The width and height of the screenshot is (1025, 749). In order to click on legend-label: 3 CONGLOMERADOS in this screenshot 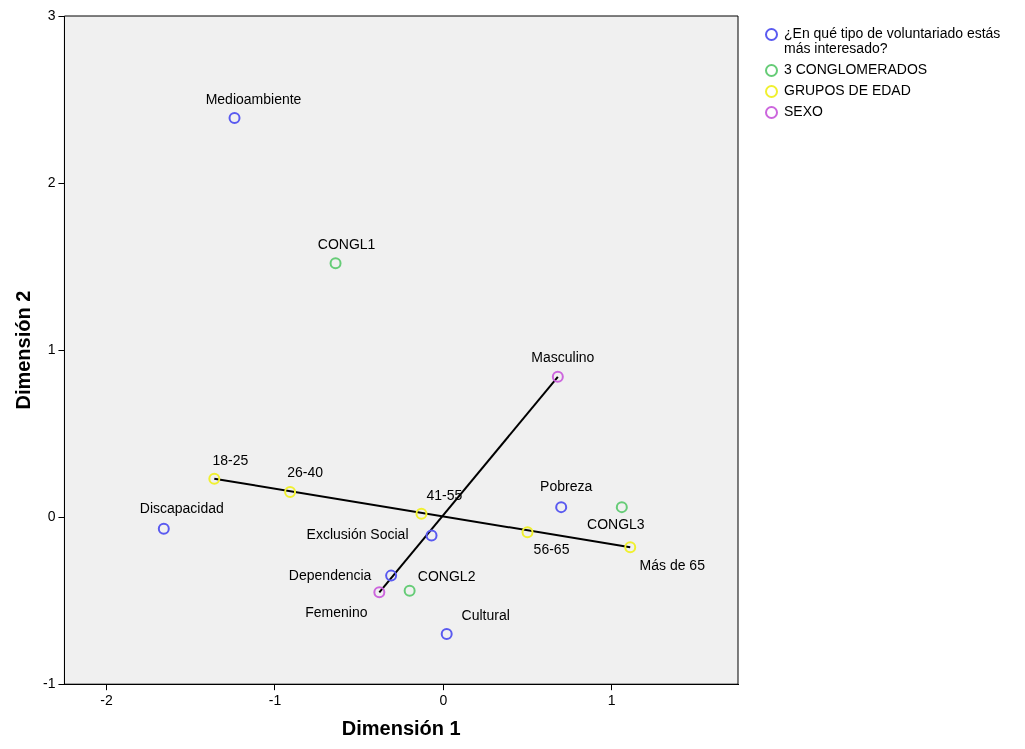, I will do `click(856, 69)`.